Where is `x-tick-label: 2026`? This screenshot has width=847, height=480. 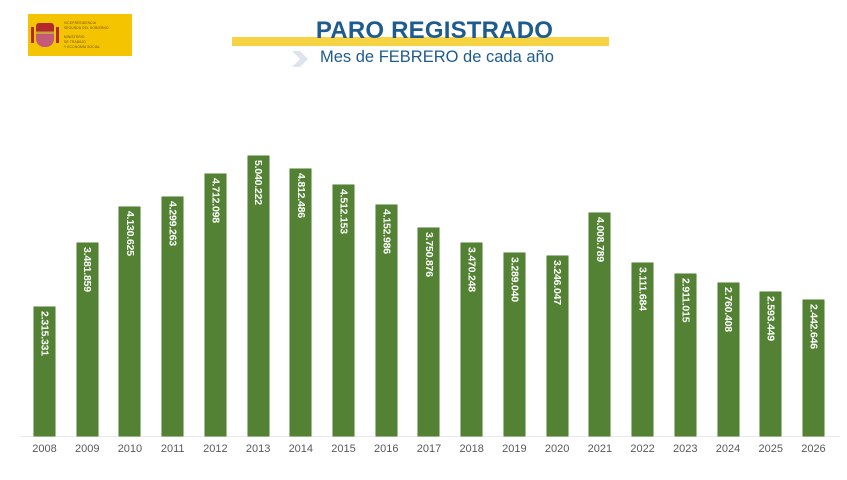 x-tick-label: 2026 is located at coordinates (813, 449).